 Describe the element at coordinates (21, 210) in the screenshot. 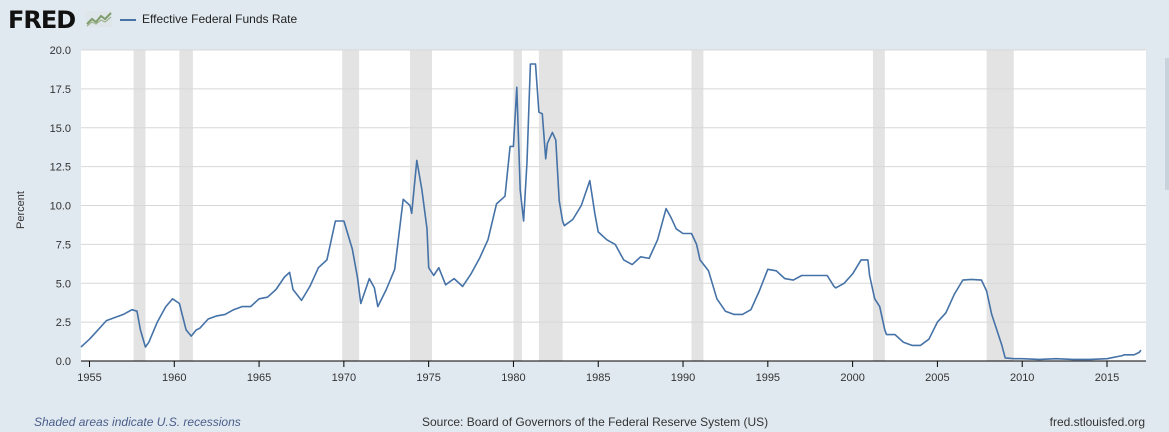

I see `y-axis-title: Percent` at that location.